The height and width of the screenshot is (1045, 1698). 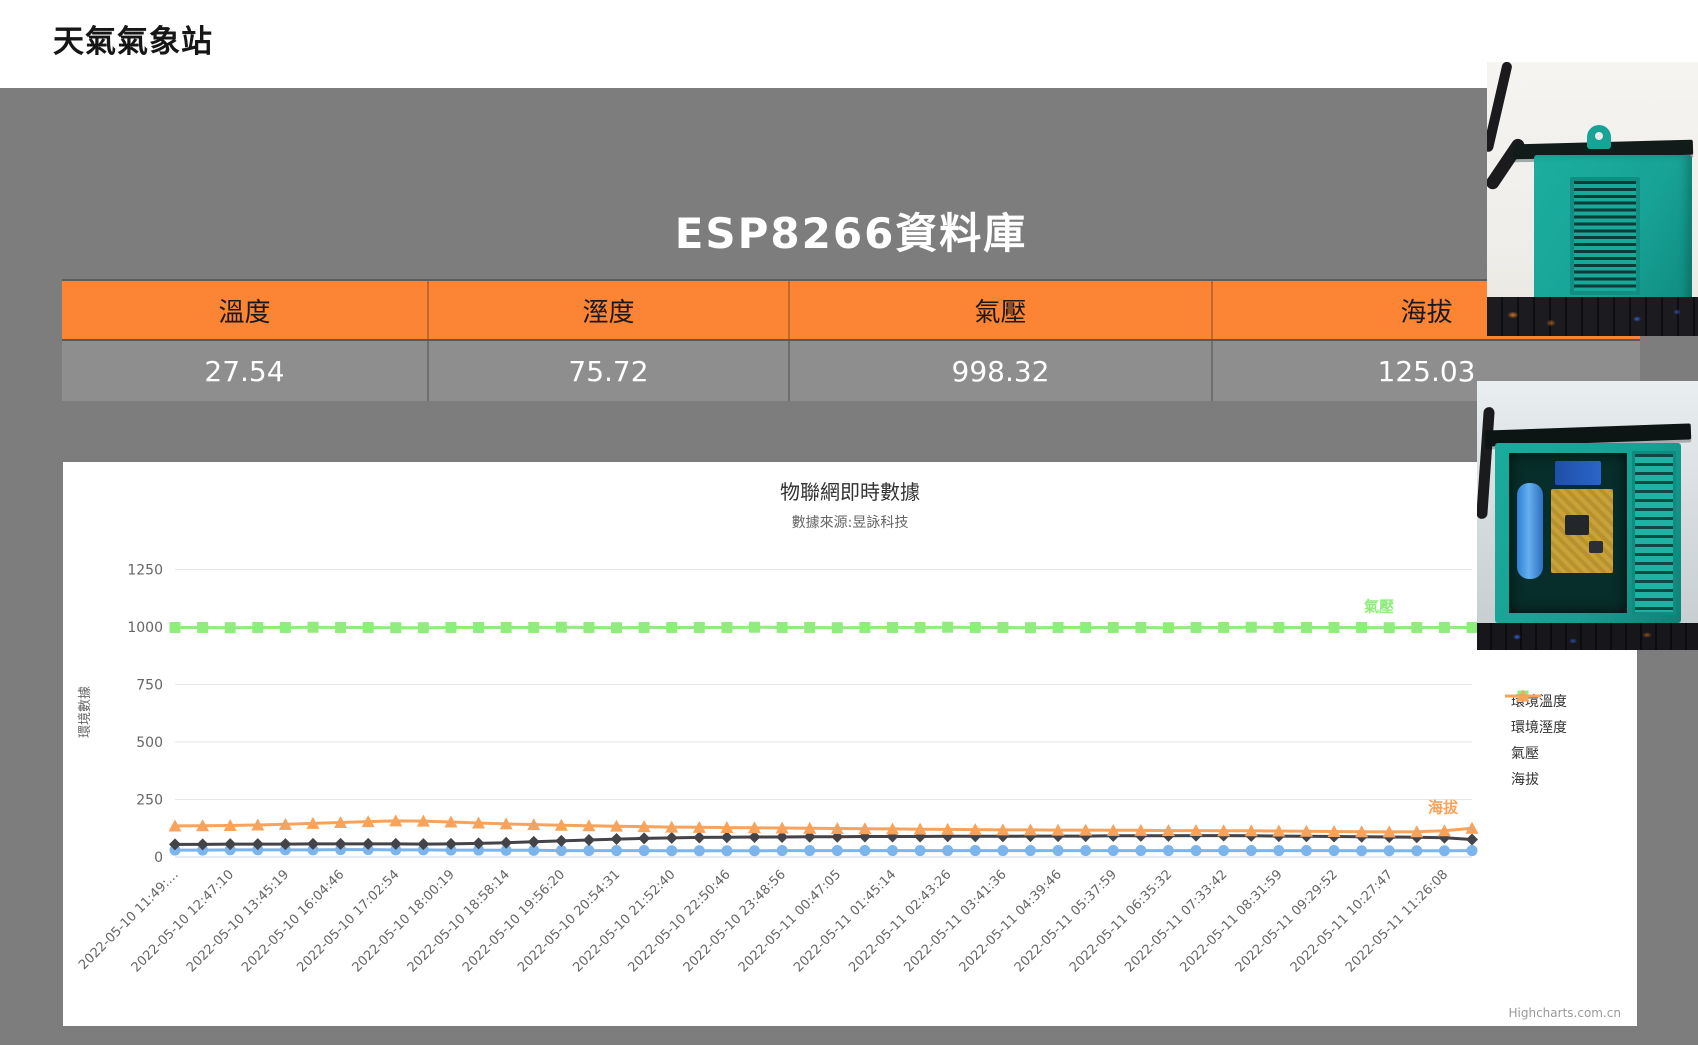 What do you see at coordinates (158, 858) in the screenshot?
I see `y-axis-tick-label: 0` at bounding box center [158, 858].